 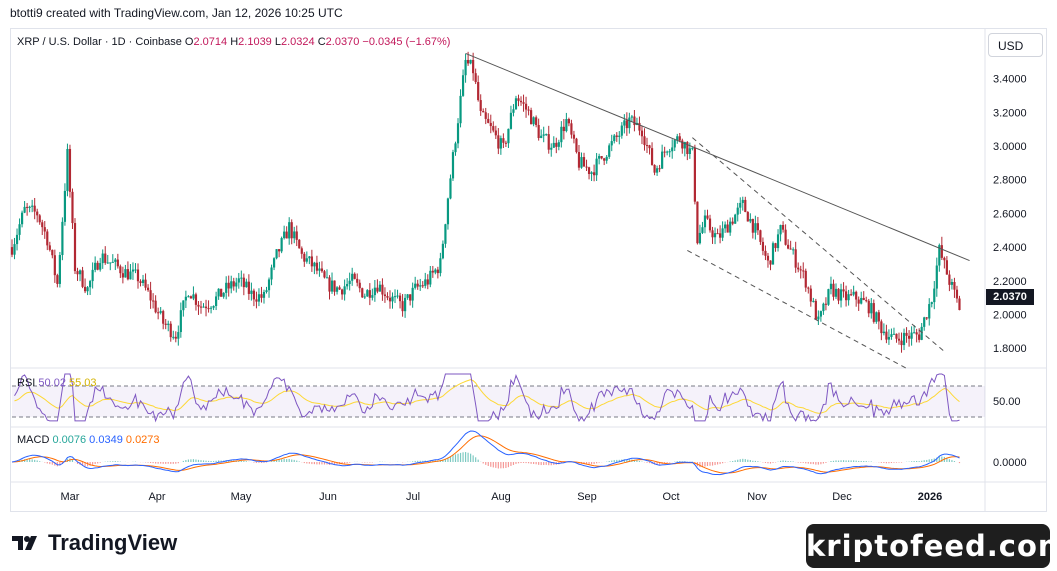 What do you see at coordinates (1010, 349) in the screenshot?
I see `y-tick-label: 1.8000` at bounding box center [1010, 349].